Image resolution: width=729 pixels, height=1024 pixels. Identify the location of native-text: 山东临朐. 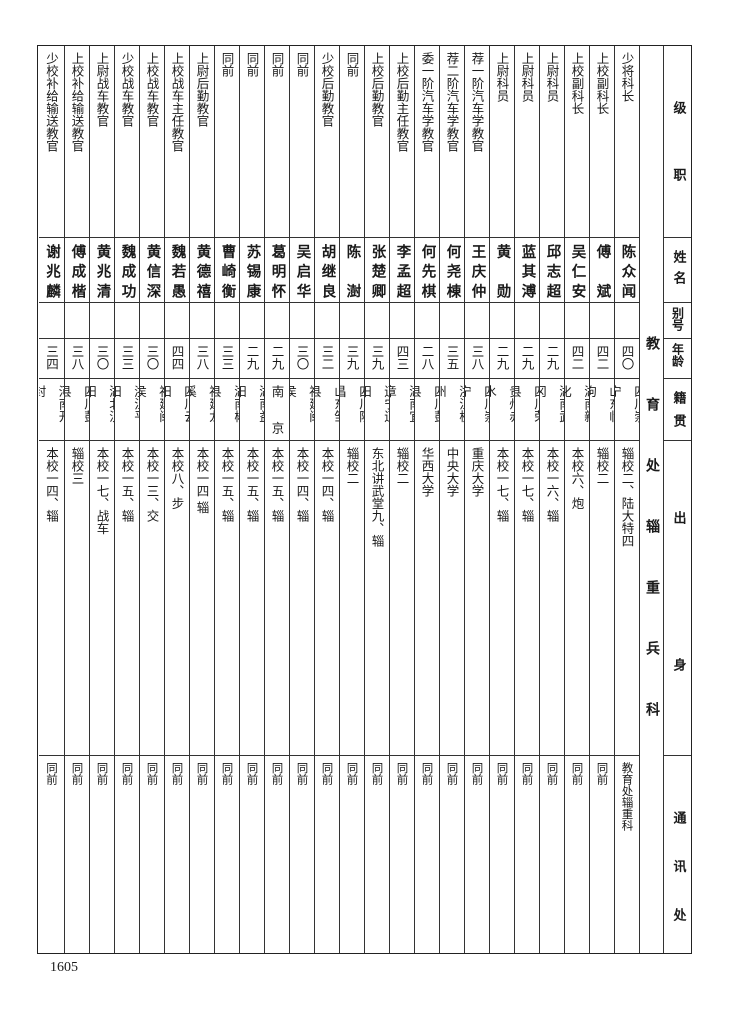
(602, 404).